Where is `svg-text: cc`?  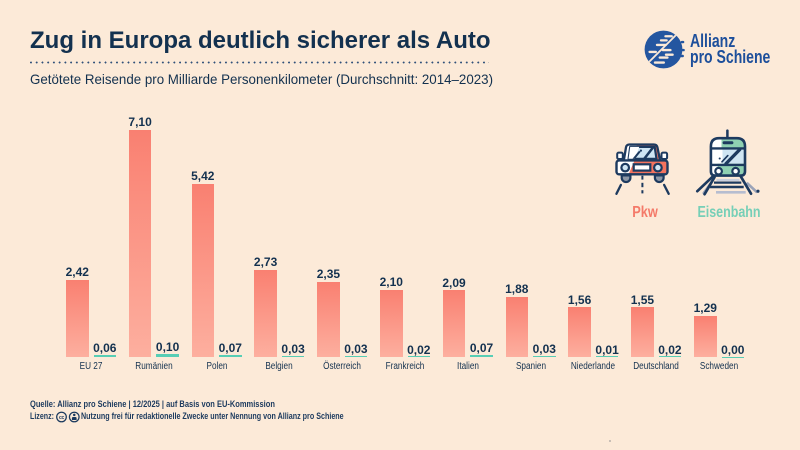 svg-text: cc is located at coordinates (62, 418).